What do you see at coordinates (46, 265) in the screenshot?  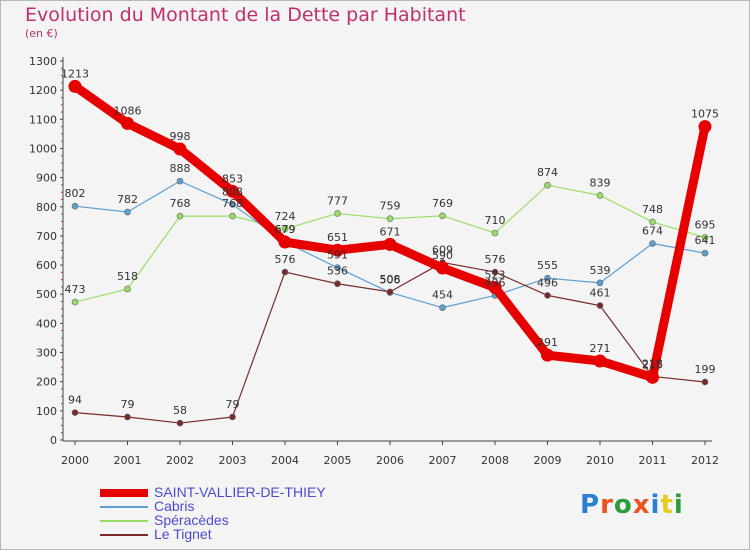 I see `y-tick-label: 600` at bounding box center [46, 265].